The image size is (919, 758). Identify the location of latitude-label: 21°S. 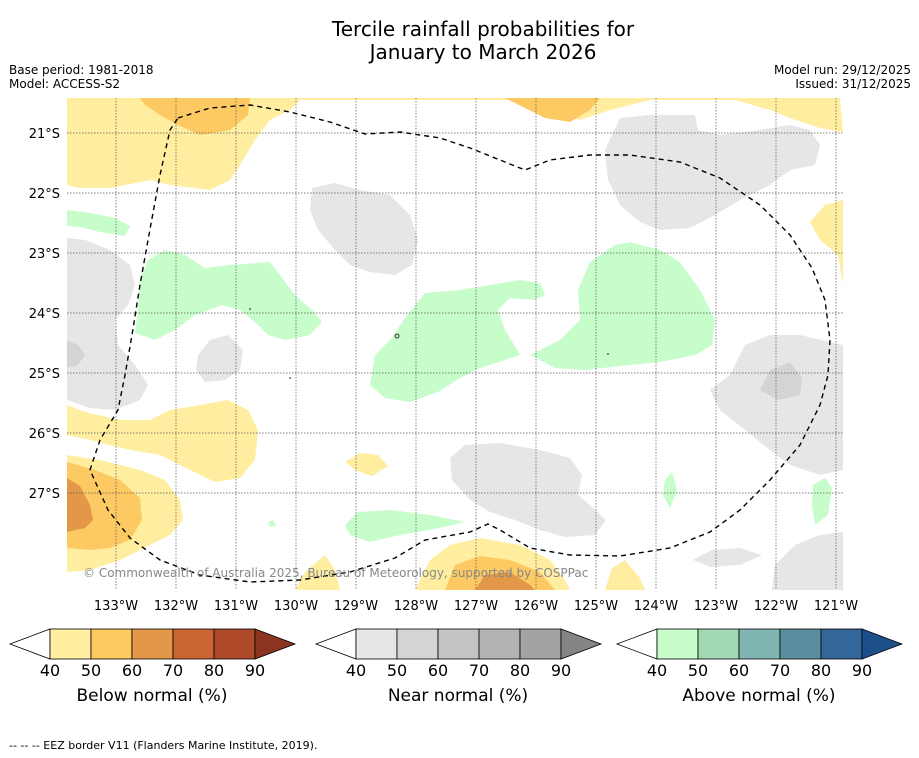
(44, 134).